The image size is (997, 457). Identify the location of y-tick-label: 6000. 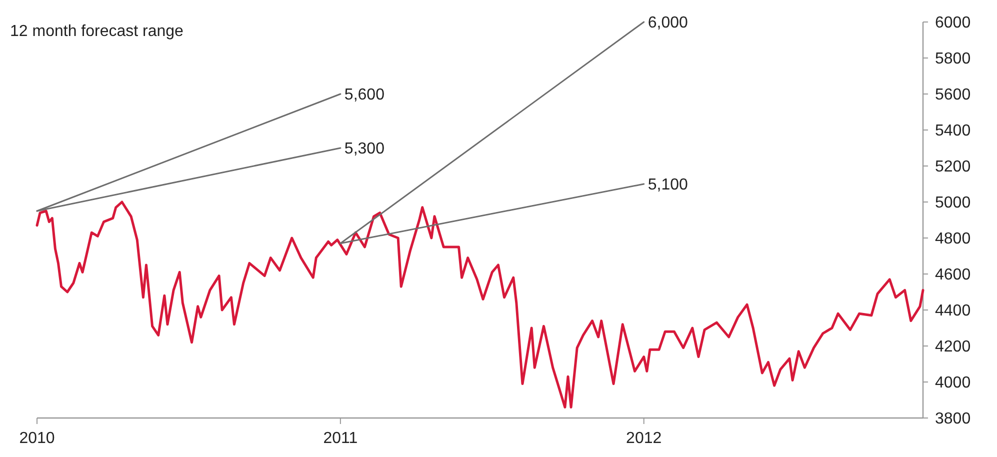
(953, 23).